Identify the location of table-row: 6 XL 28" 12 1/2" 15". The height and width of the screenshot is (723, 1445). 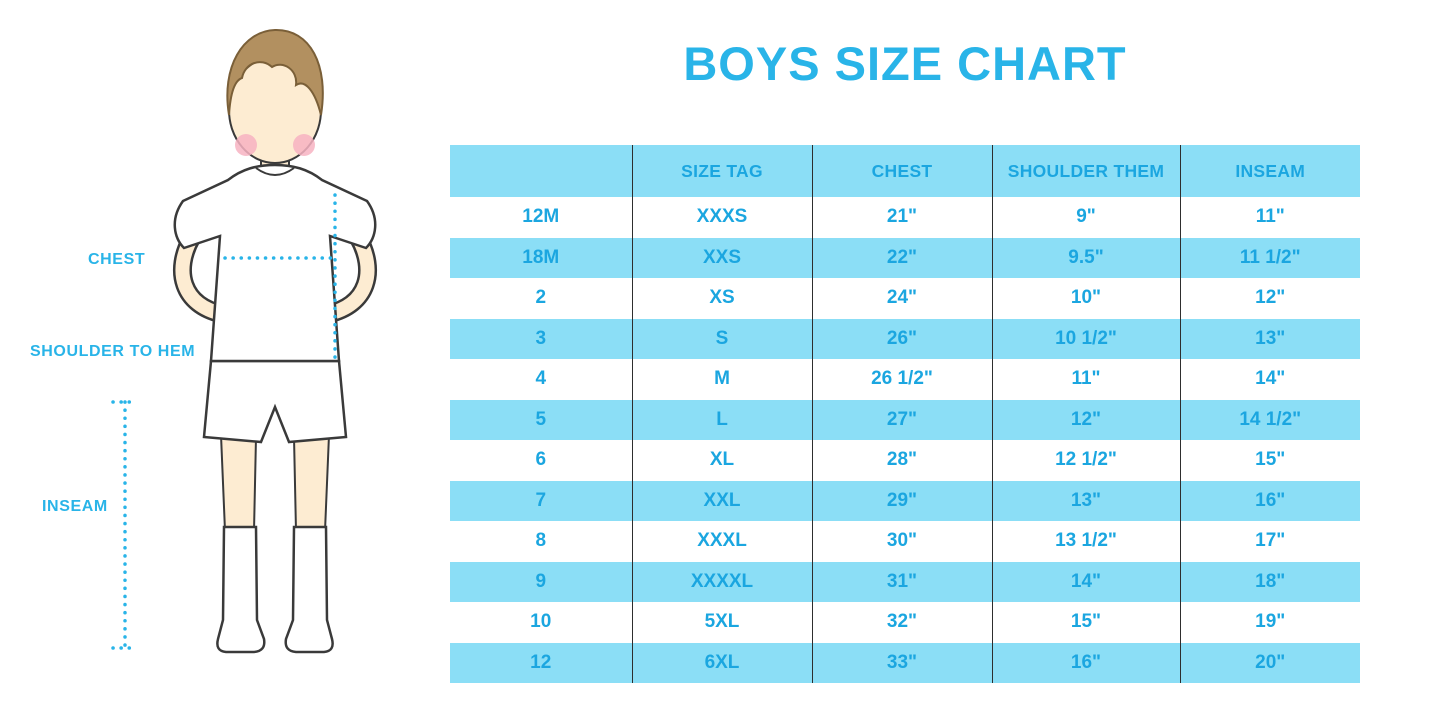
(905, 460).